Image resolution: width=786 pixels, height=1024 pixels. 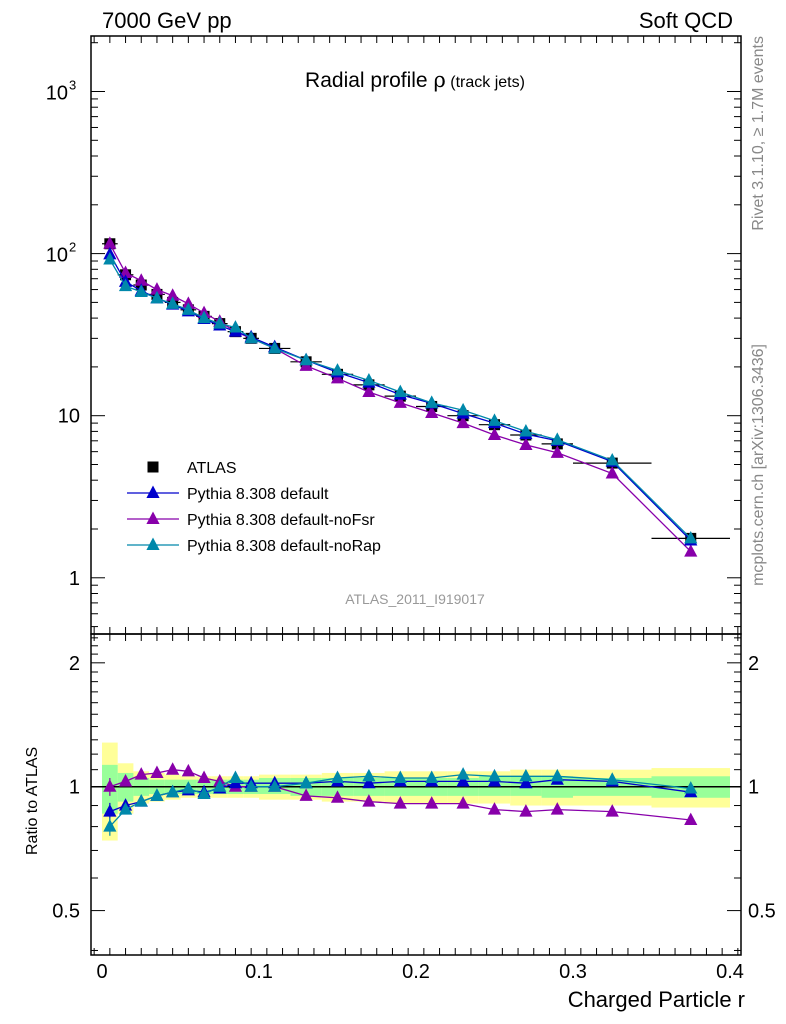 What do you see at coordinates (753, 788) in the screenshot?
I see `ratio-y-tick-label-right-1: 1` at bounding box center [753, 788].